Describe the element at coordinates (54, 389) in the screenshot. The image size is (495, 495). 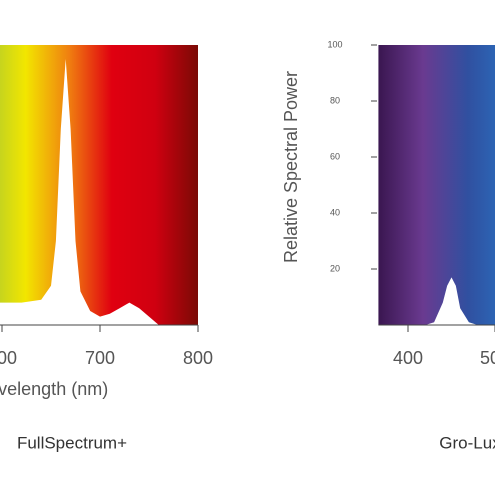
I see `x-axis-label: Wavelength (nm)` at that location.